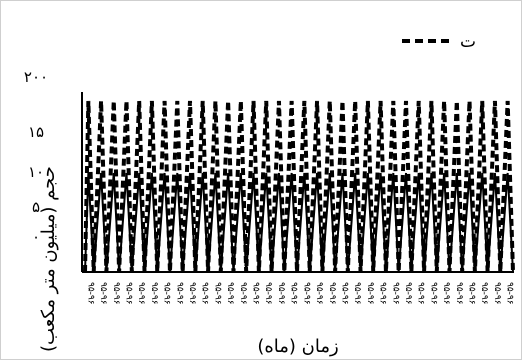 This screenshot has width=522, height=360. What do you see at coordinates (36, 172) in the screenshot?
I see `y-tick-label: ۱۰` at bounding box center [36, 172].